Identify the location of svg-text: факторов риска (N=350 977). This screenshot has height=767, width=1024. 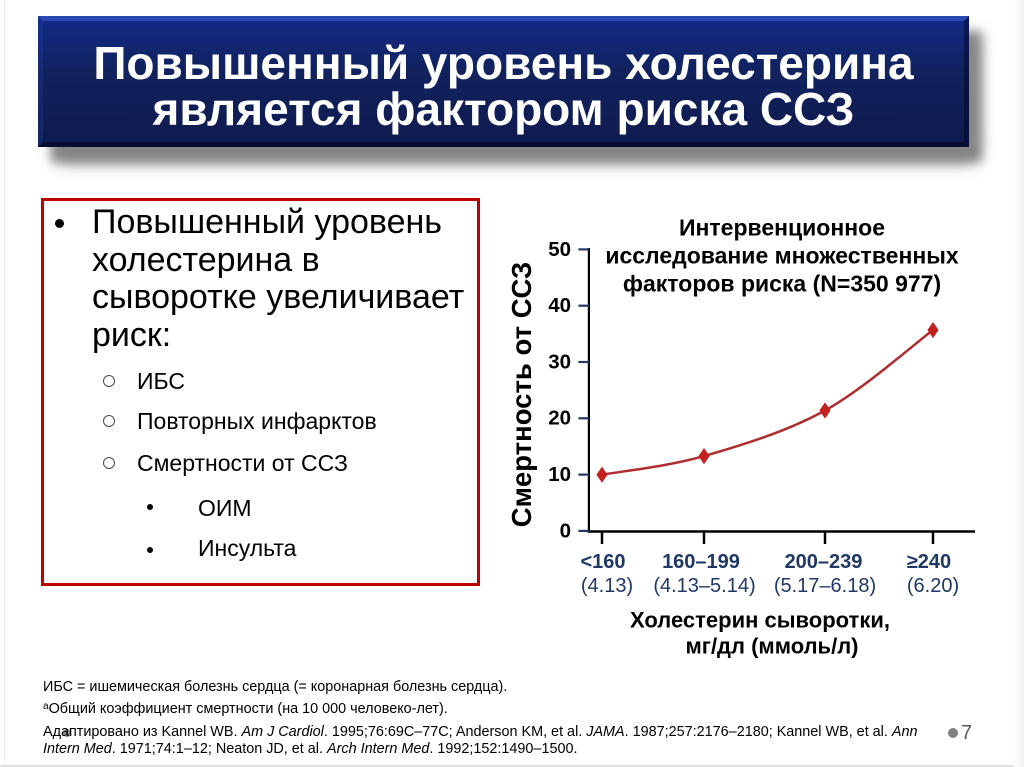
(782, 284).